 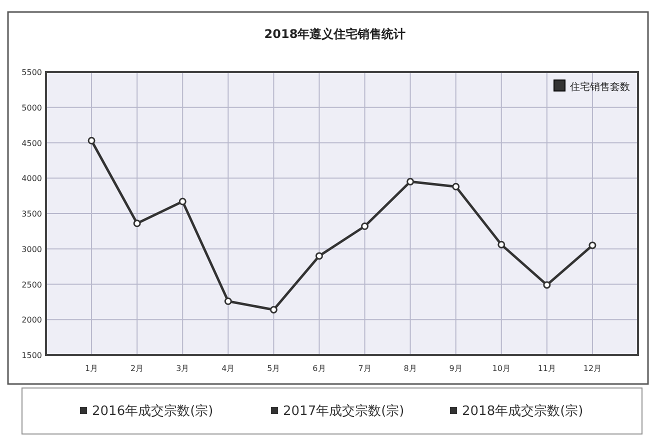 What do you see at coordinates (592, 368) in the screenshot?
I see `x-tick-label: 12月` at bounding box center [592, 368].